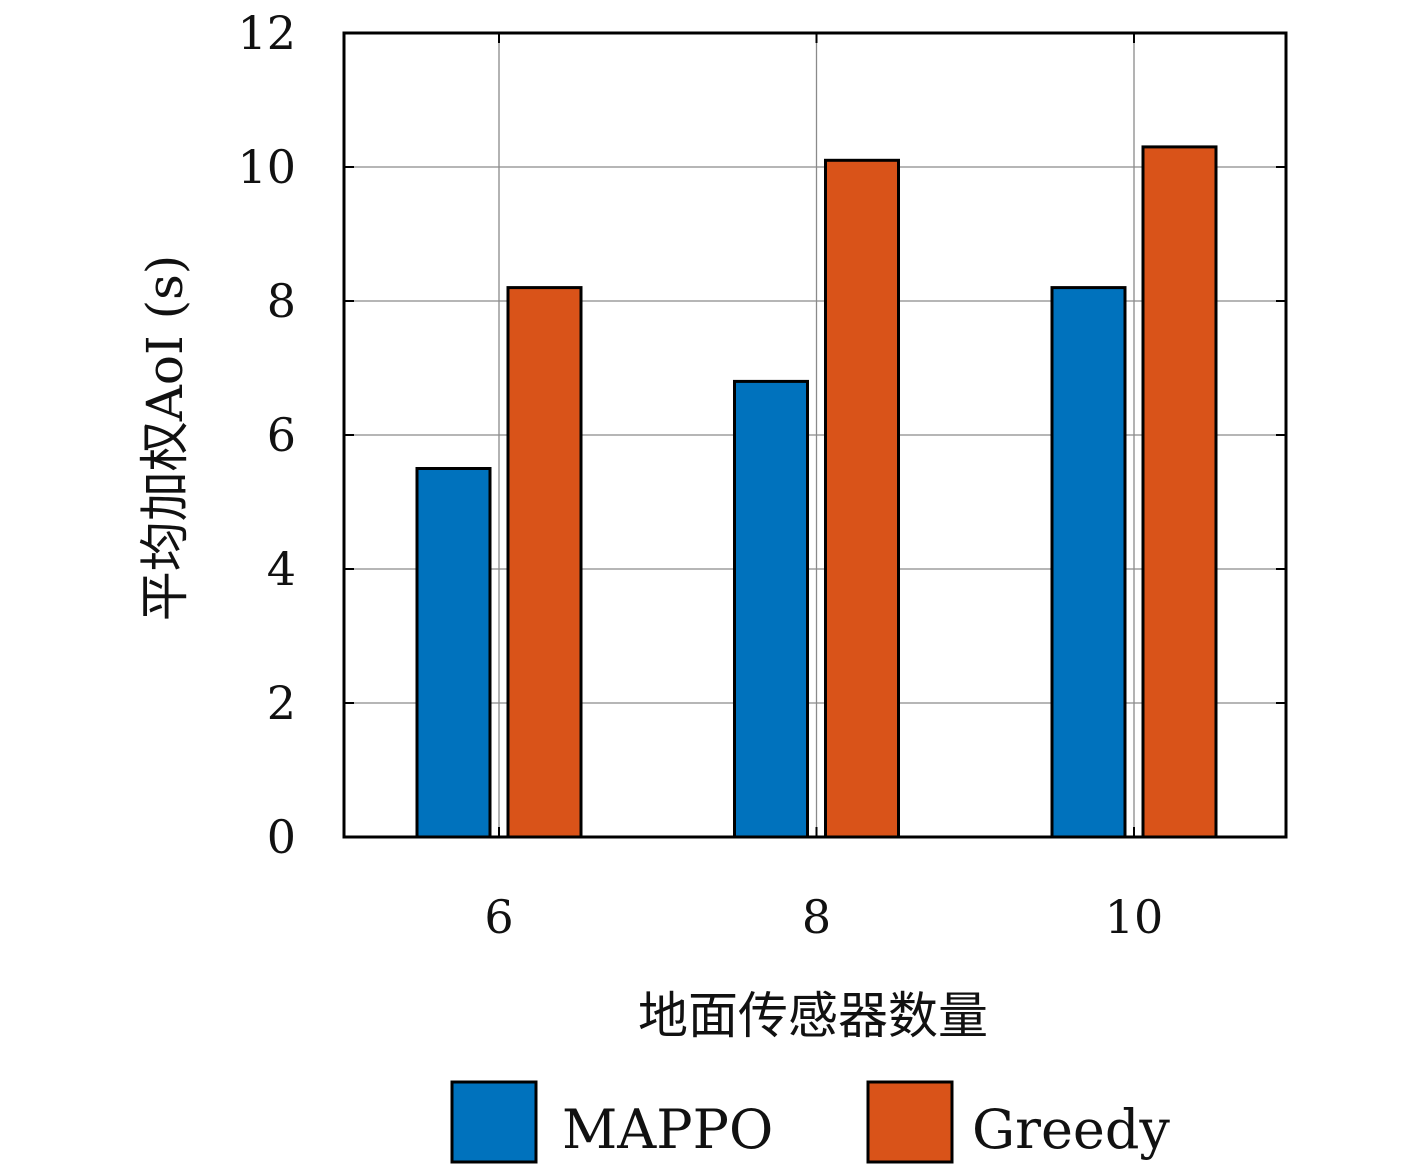 Image resolution: width=1417 pixels, height=1172 pixels. I want to click on y-axis-title: 平均加权AoI (s), so click(165, 438).